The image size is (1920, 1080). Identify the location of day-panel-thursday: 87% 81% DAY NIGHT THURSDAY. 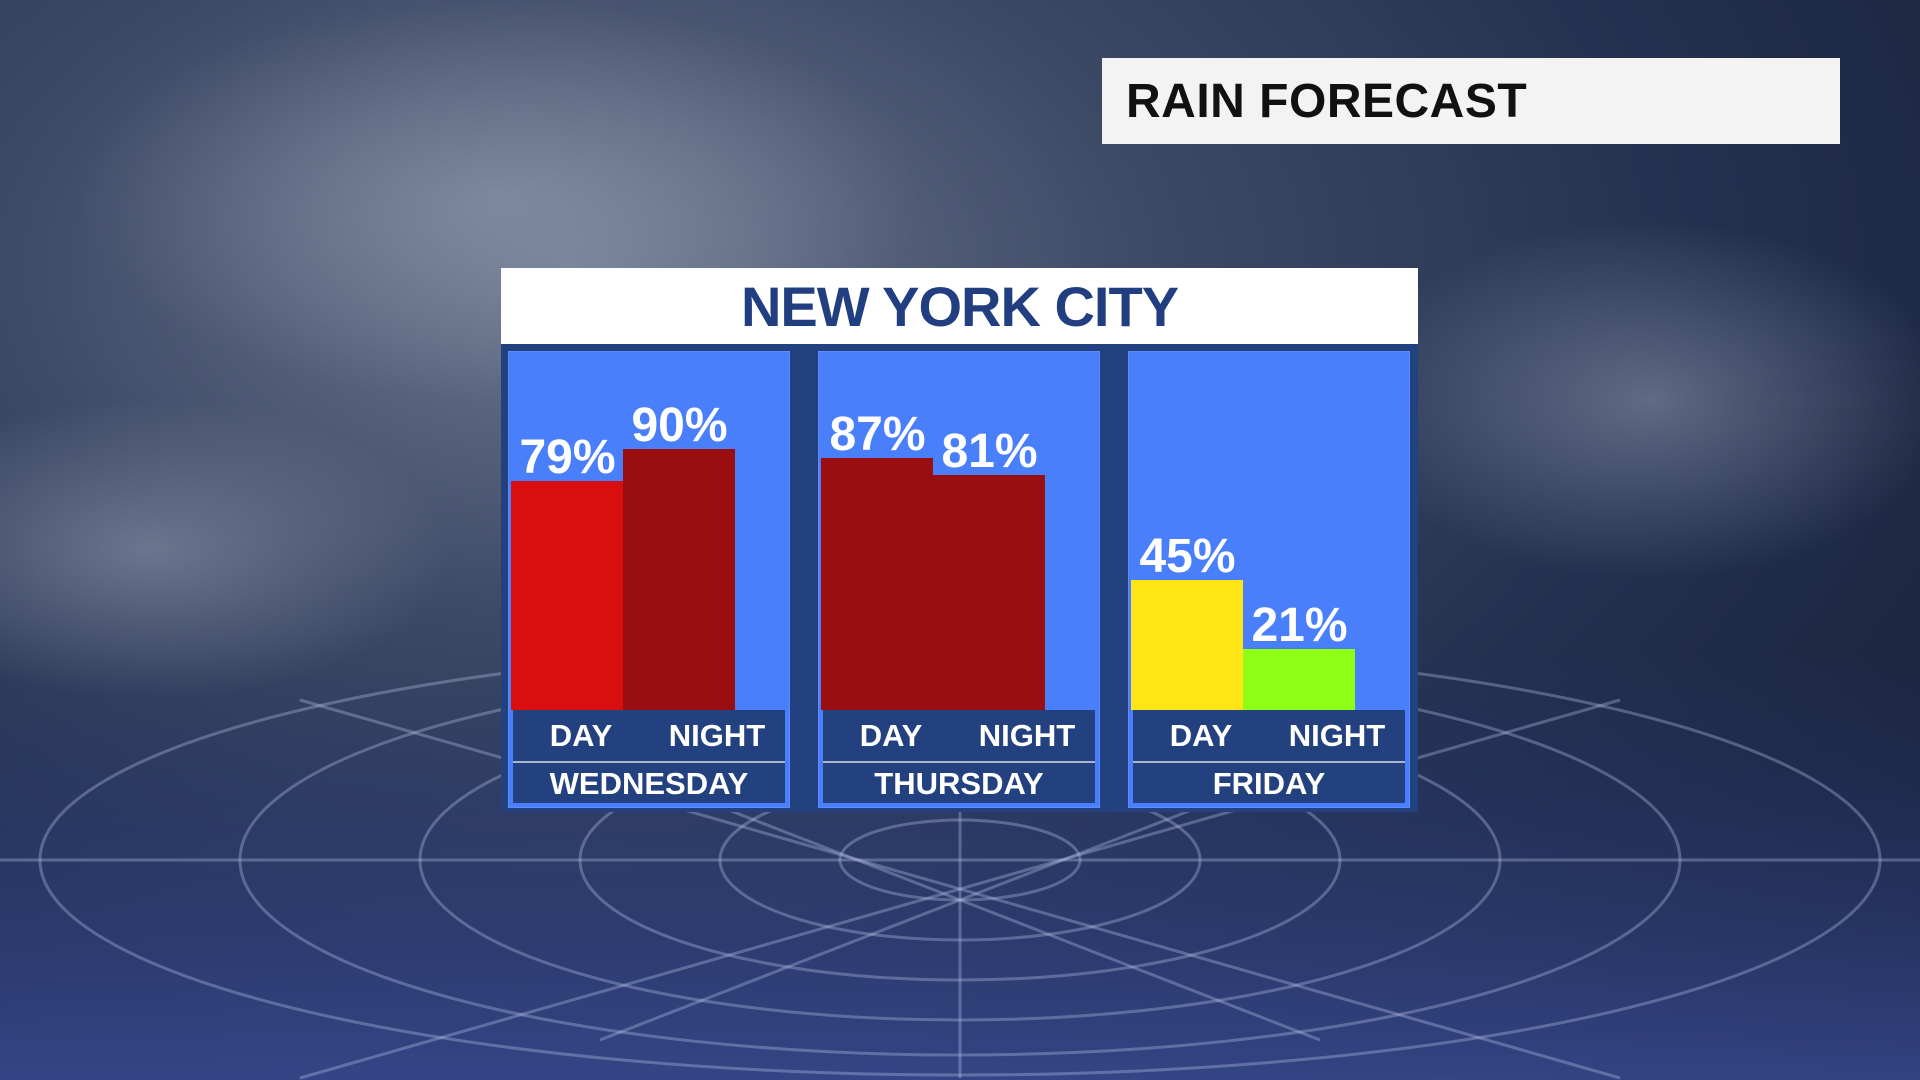
(959, 579).